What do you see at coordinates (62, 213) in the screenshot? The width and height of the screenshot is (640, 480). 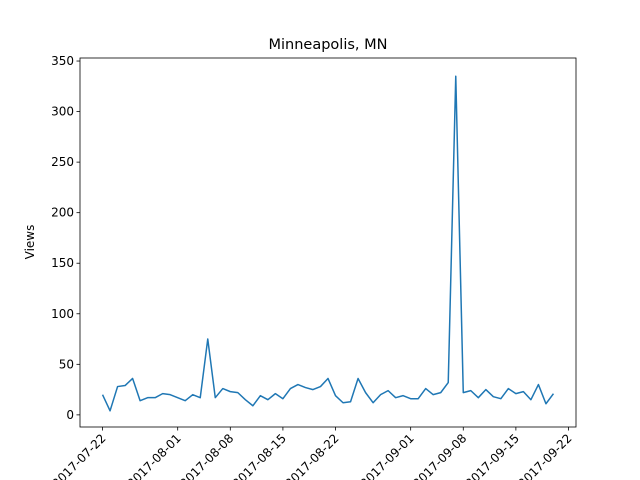 I see `y-tick-label: 200` at bounding box center [62, 213].